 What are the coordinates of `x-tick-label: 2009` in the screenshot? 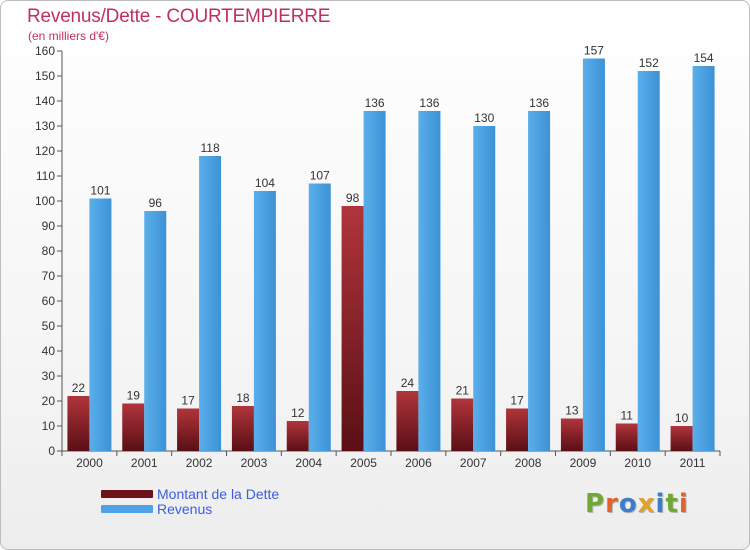 It's located at (583, 463).